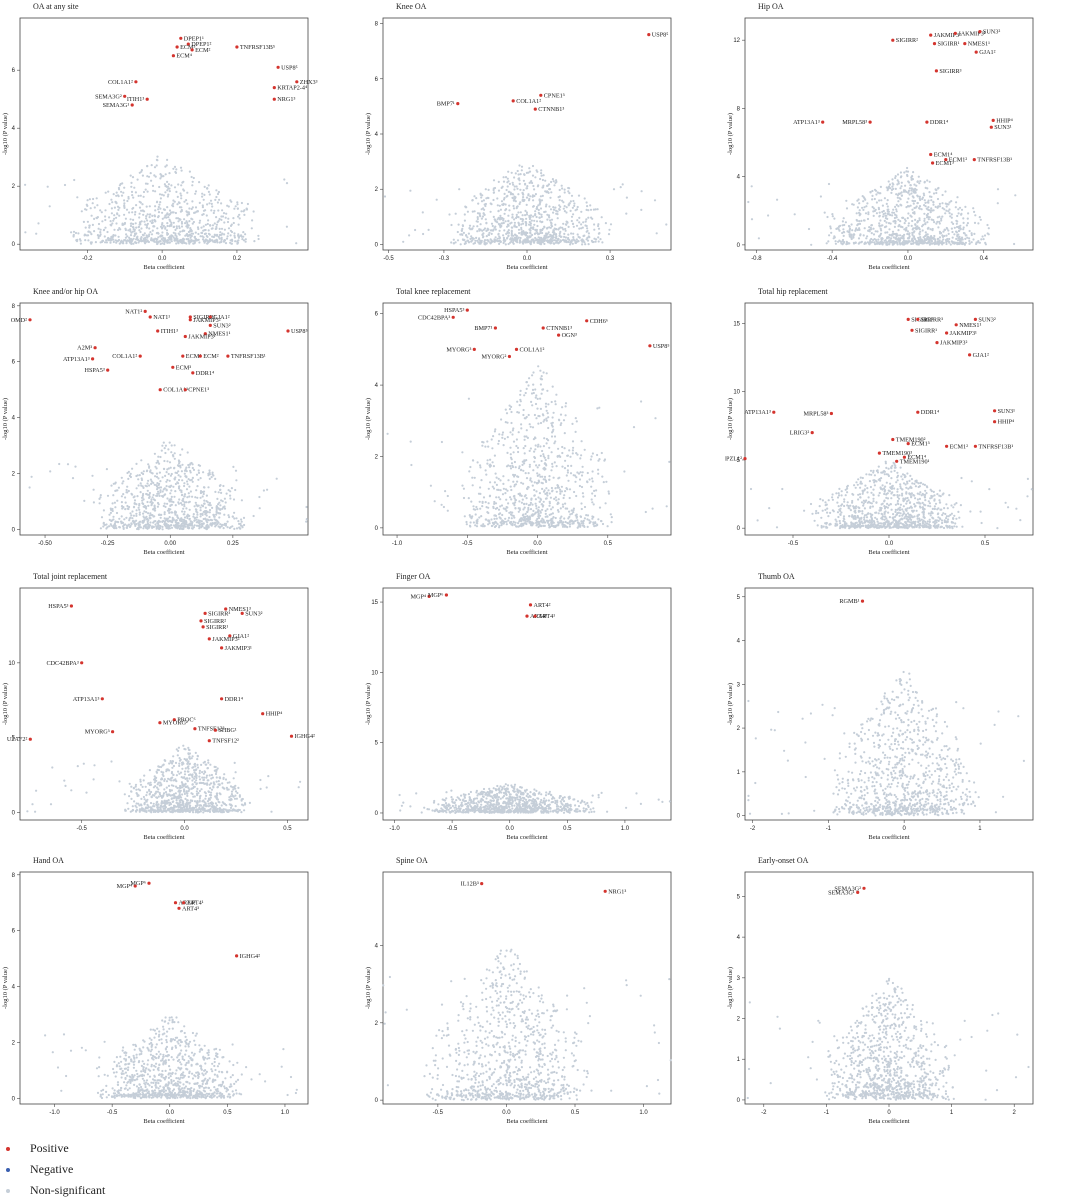 The image size is (1080, 1204). What do you see at coordinates (908, 259) in the screenshot?
I see `x-tick-label: 0.0` at bounding box center [908, 259].